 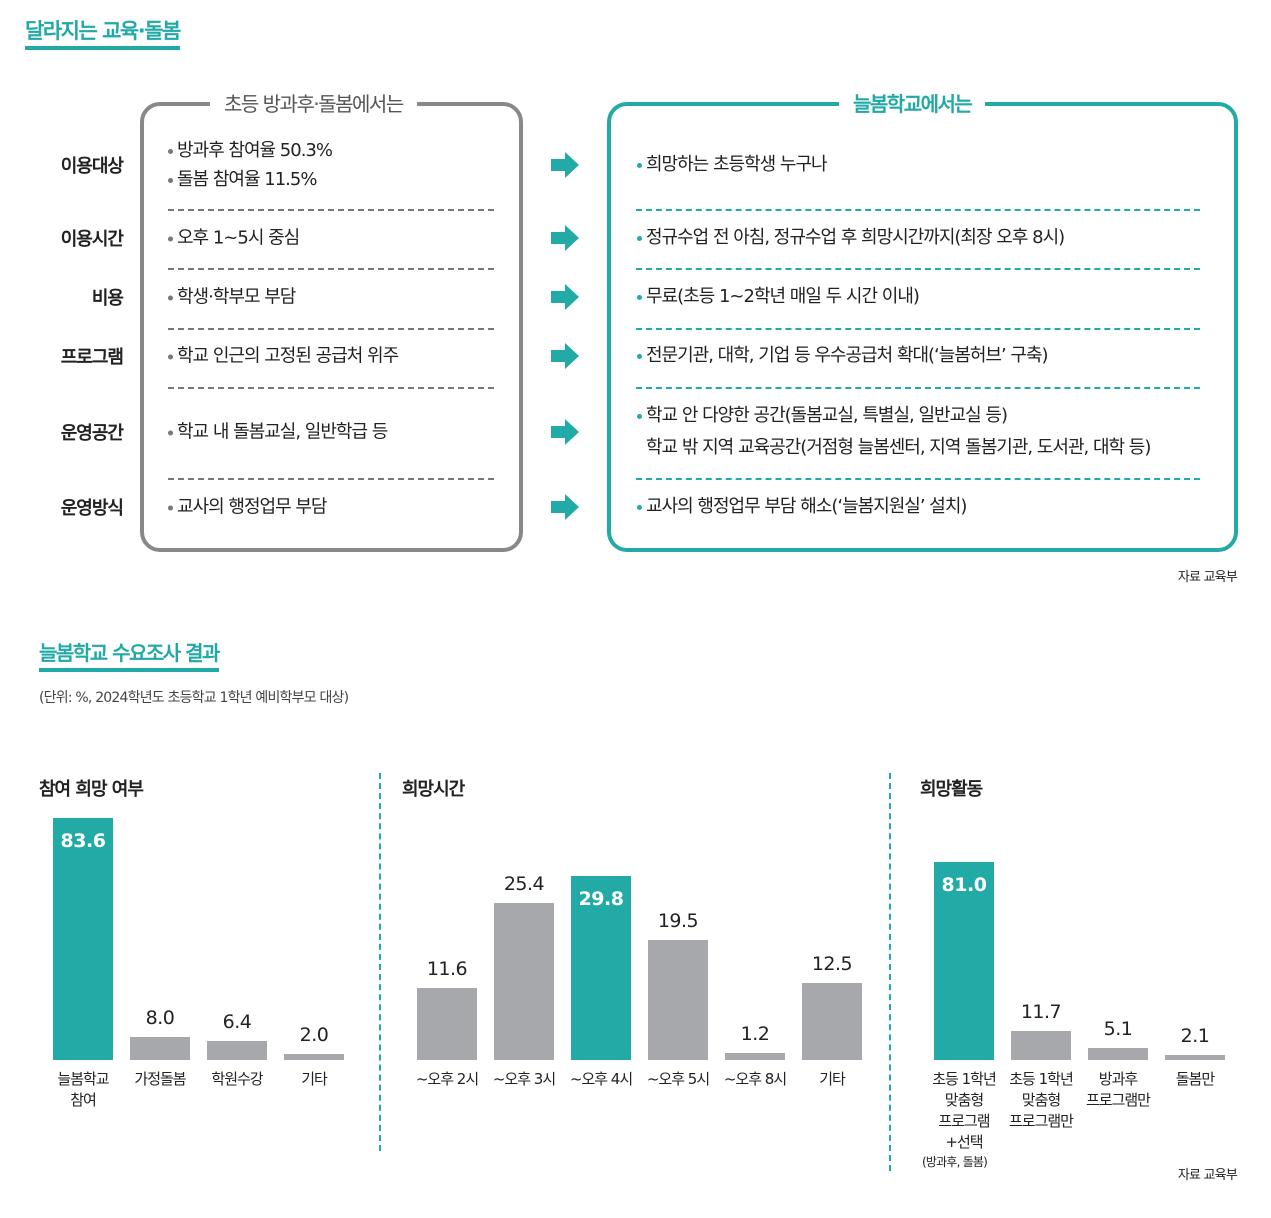 I want to click on category-label: 방과후 프로그램만, so click(x=1118, y=1089).